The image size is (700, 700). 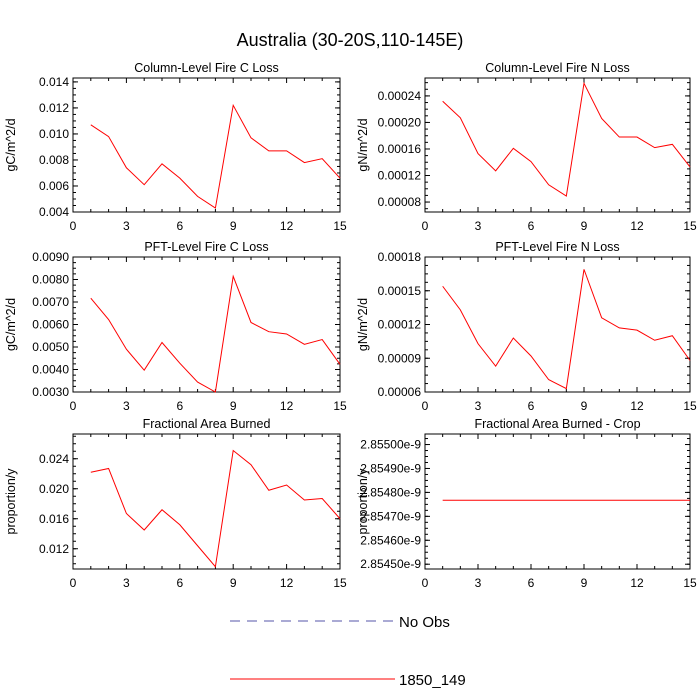 What do you see at coordinates (557, 424) in the screenshot?
I see `panel-title: Fractional Area Burned - Crop` at bounding box center [557, 424].